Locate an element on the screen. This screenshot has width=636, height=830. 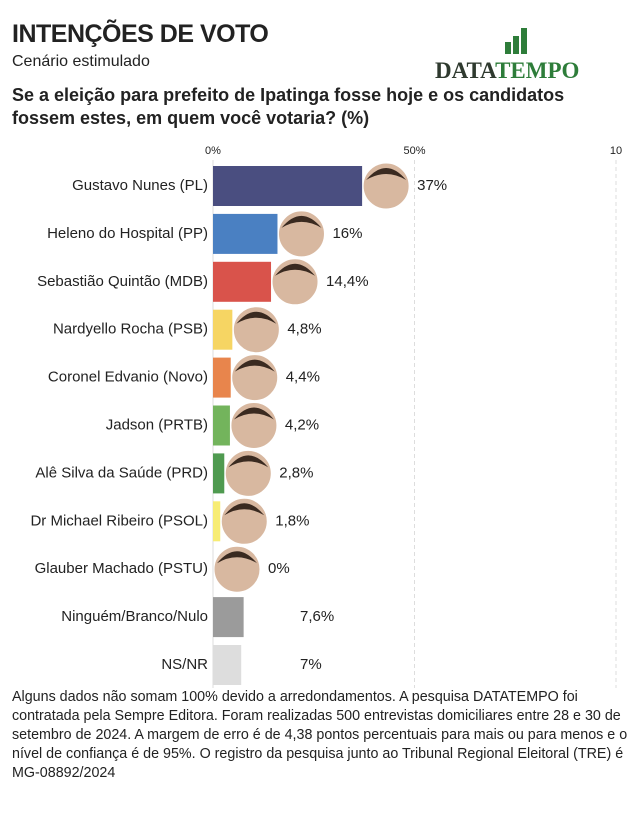
value-label: 4,2% is located at coordinates (302, 424).